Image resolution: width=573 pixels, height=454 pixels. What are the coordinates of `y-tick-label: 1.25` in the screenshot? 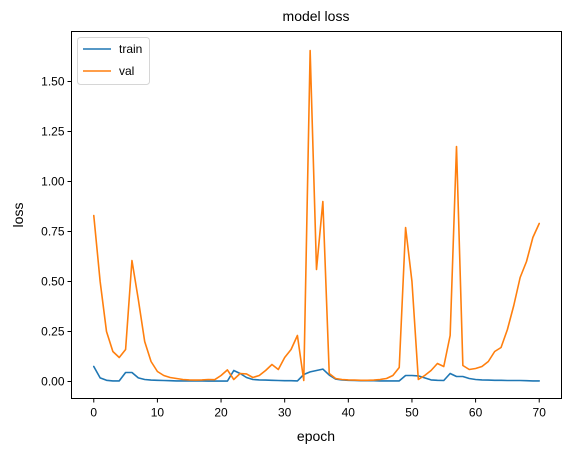 It's located at (53, 132).